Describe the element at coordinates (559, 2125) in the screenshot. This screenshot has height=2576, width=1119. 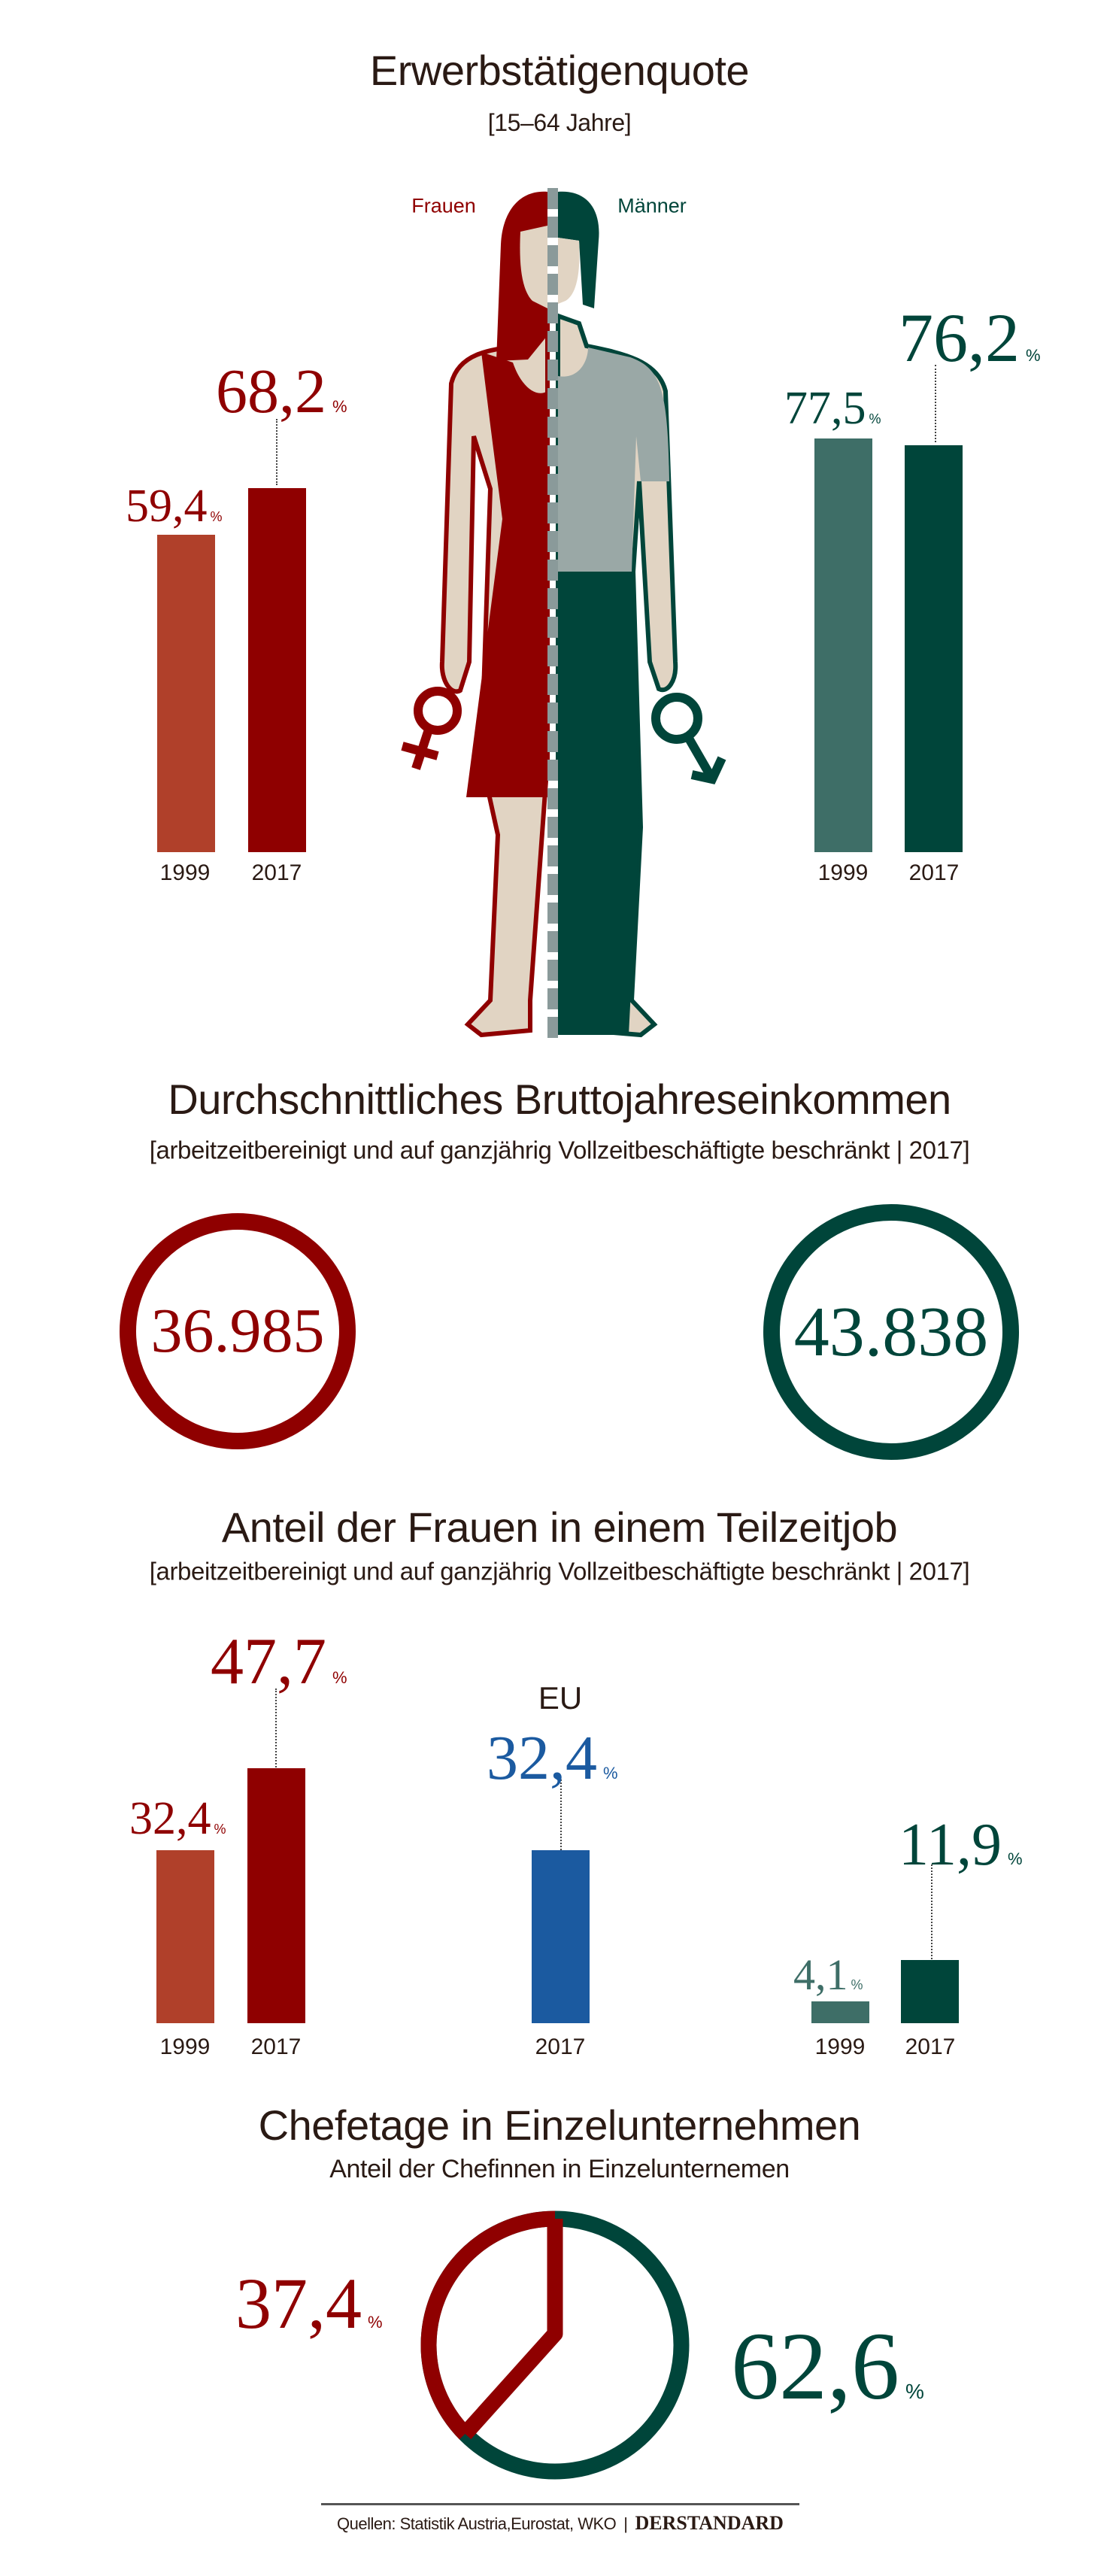
I see `boss-title: Chefetage in Einzelunternehmen` at that location.